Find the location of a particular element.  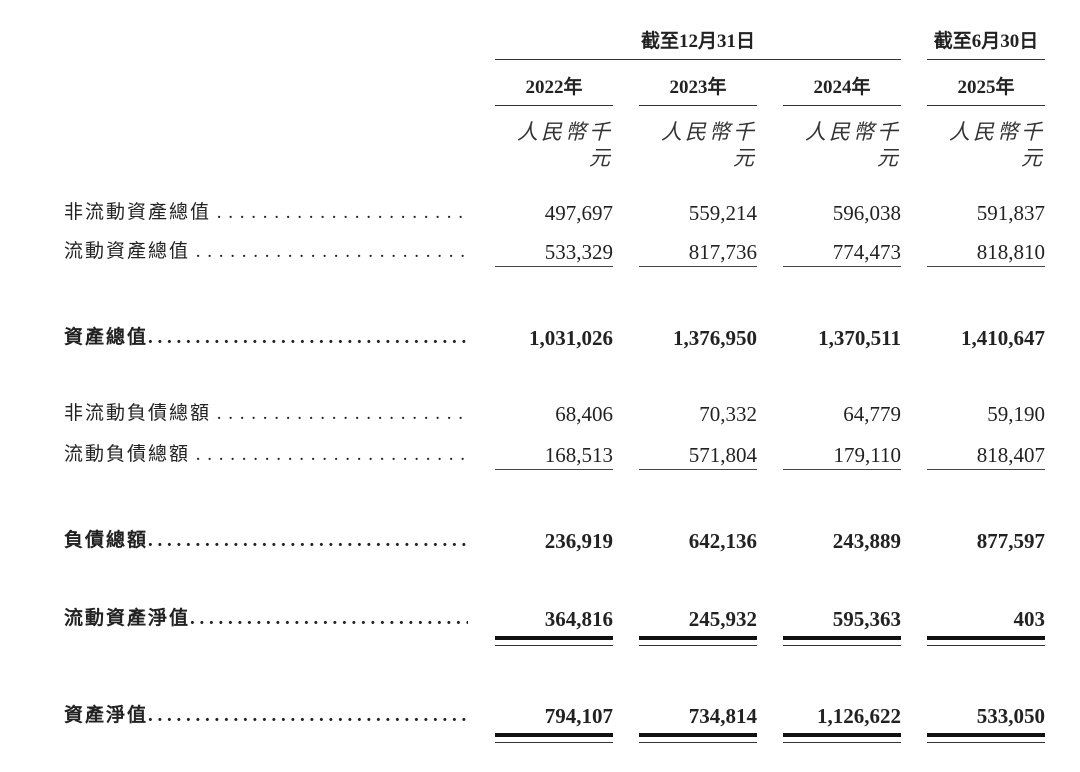

table-row: 非流動負債總額 68,406 70,332 64,779 59,190 is located at coordinates (540, 414).